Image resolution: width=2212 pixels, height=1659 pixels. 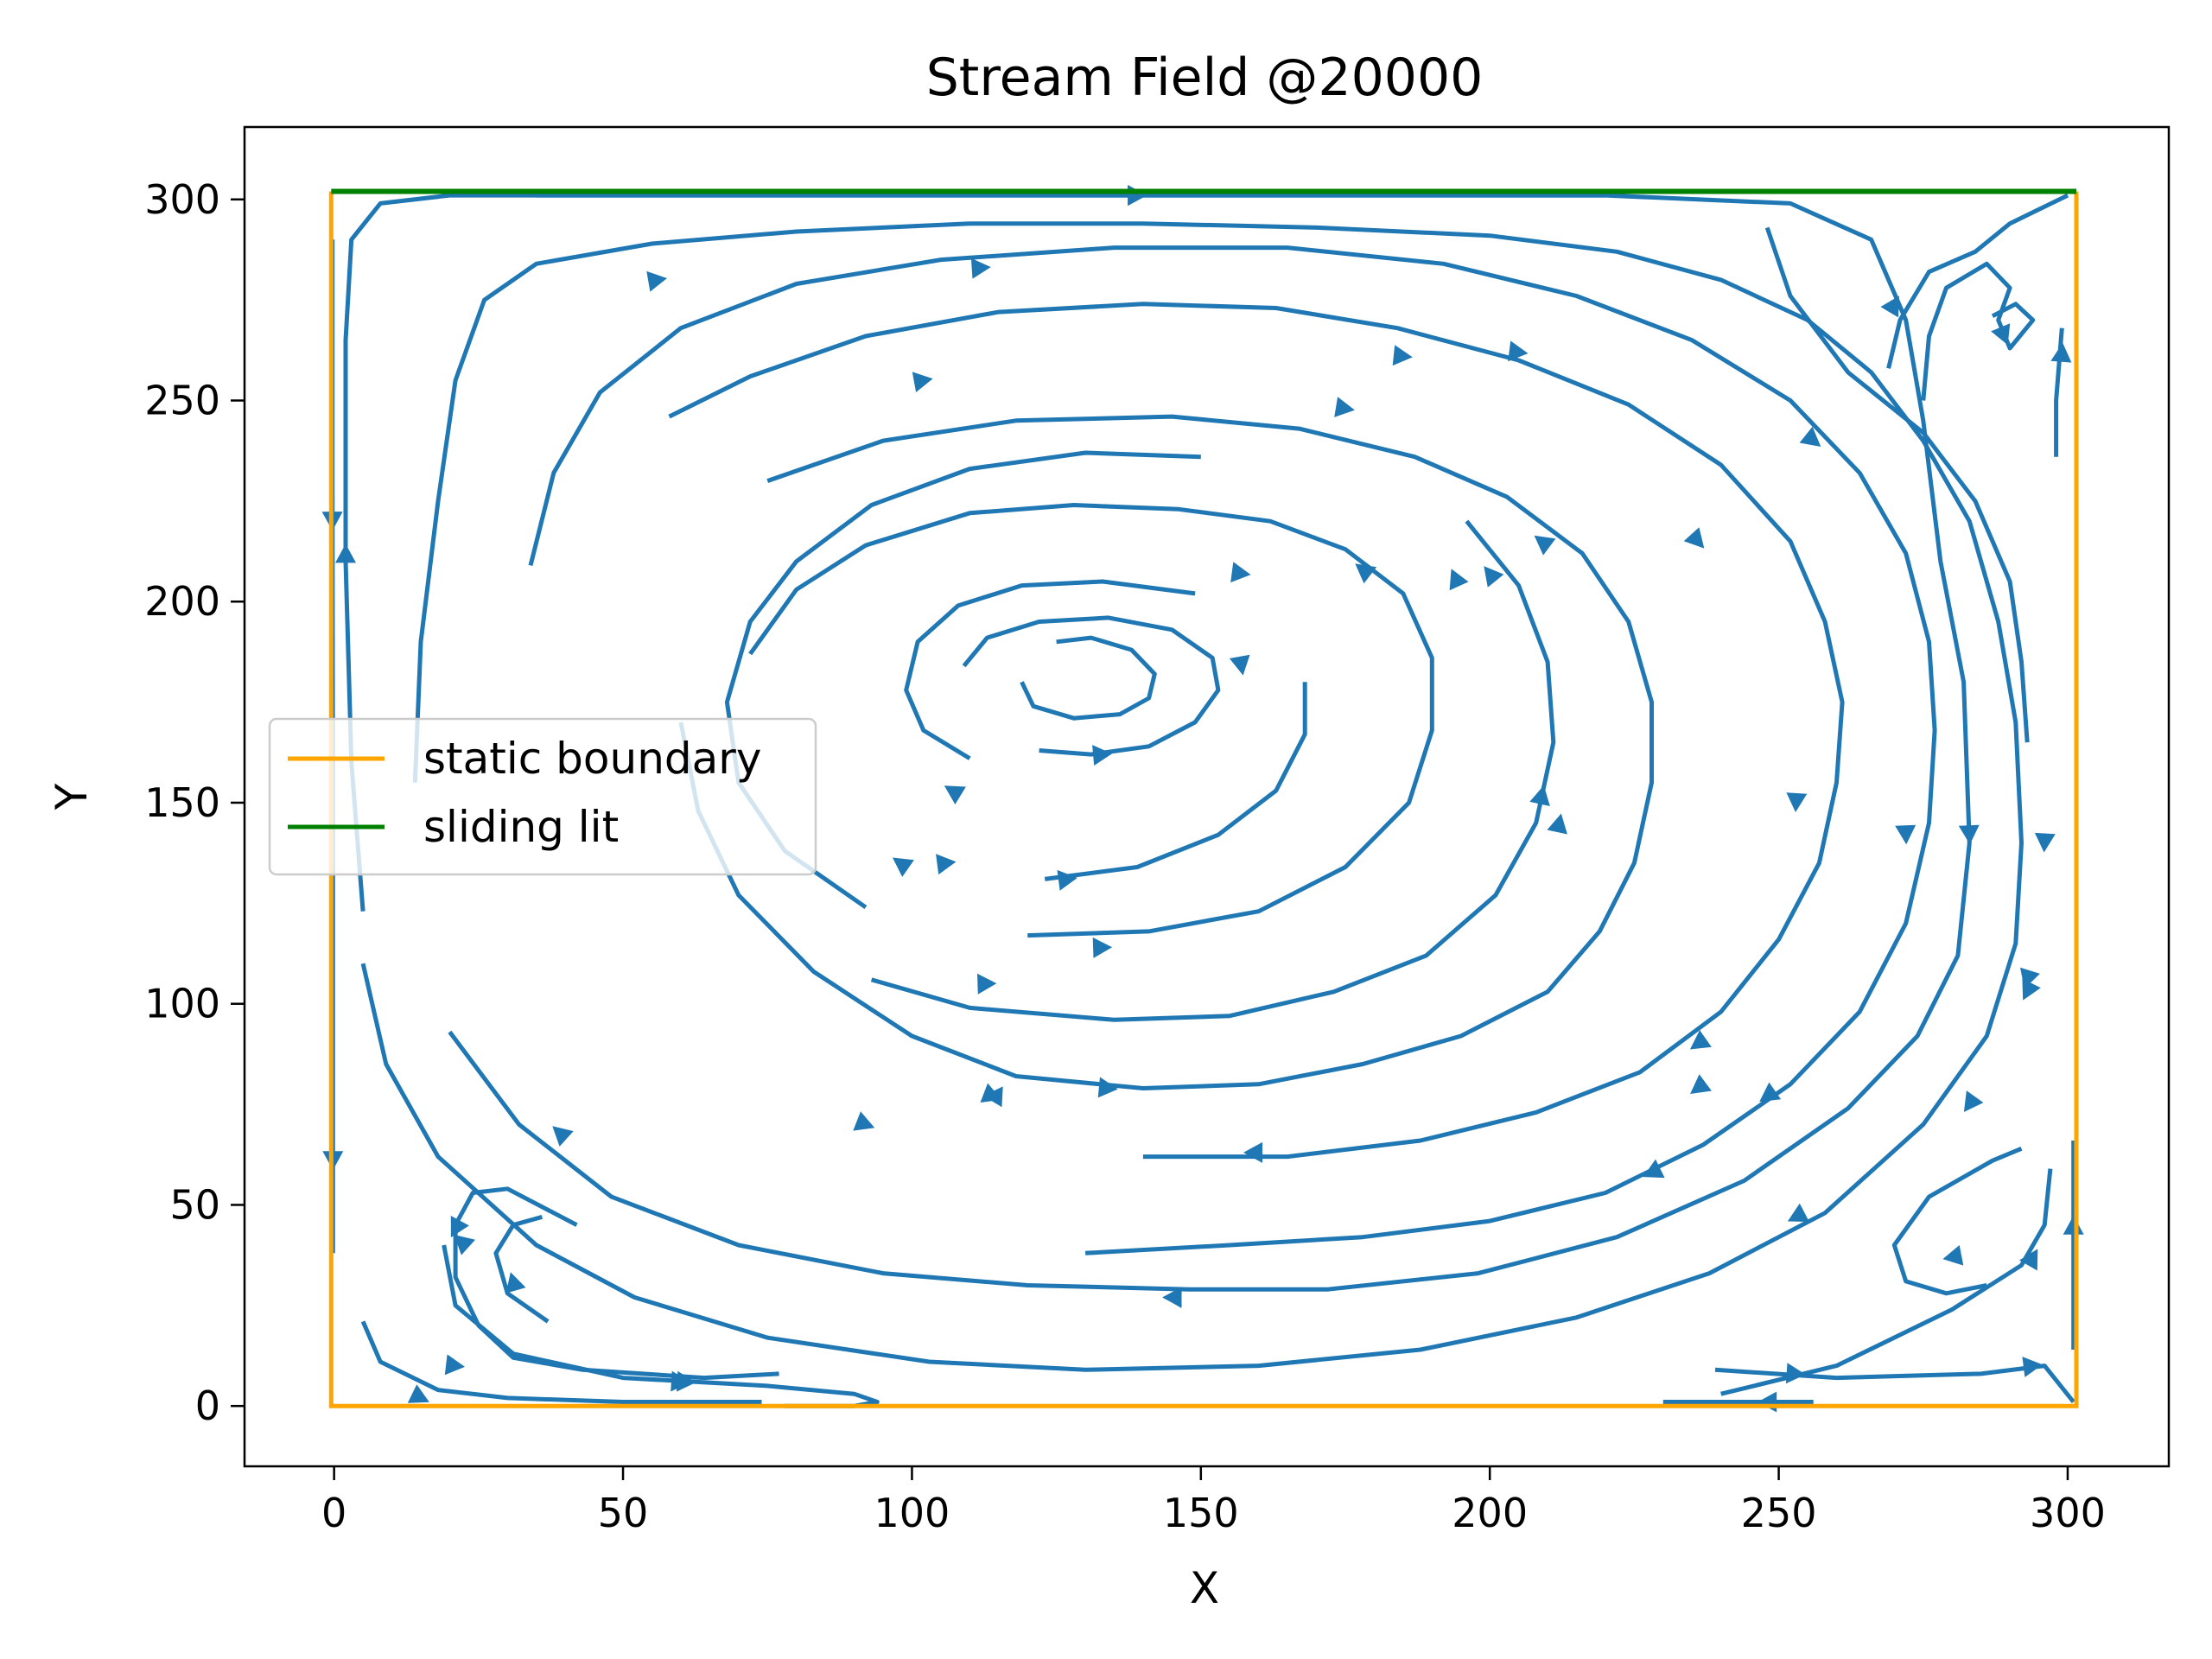 I want to click on y-tick-label: 200, so click(x=182, y=601).